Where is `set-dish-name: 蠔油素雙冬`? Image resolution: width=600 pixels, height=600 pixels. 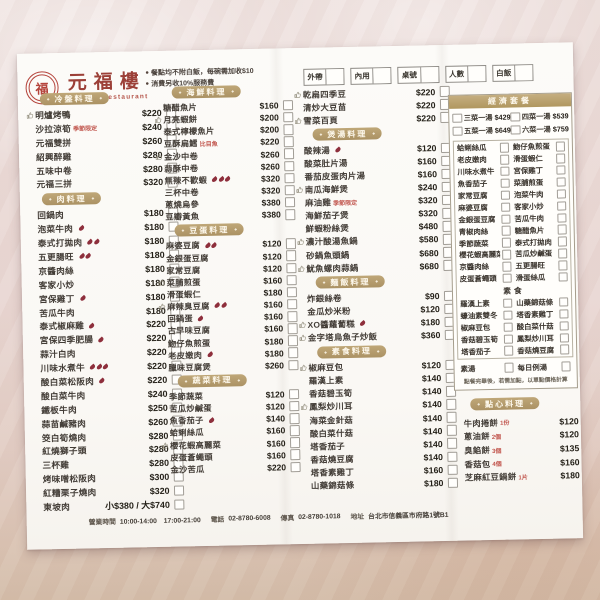
set-dish-name: 蠔油素雙冬 is located at coordinates (479, 315).